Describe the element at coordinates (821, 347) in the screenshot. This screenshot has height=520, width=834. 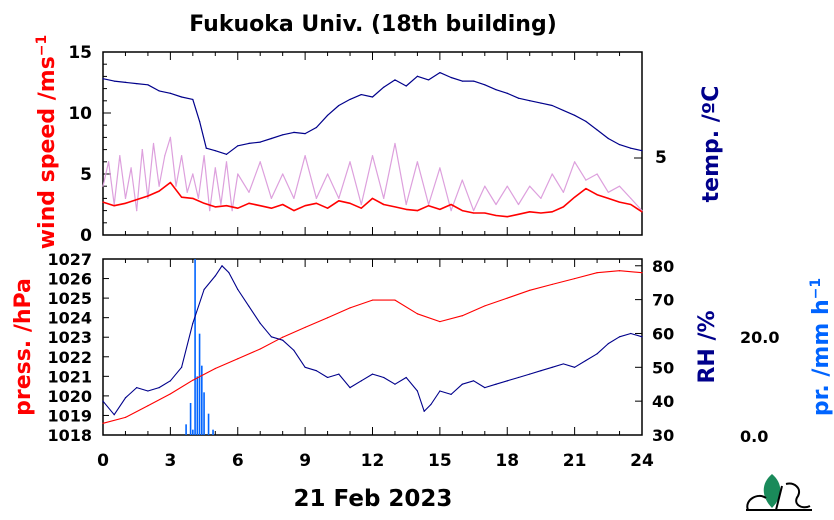
I see `precipitation-axis-label: pr. /mm h−1` at that location.